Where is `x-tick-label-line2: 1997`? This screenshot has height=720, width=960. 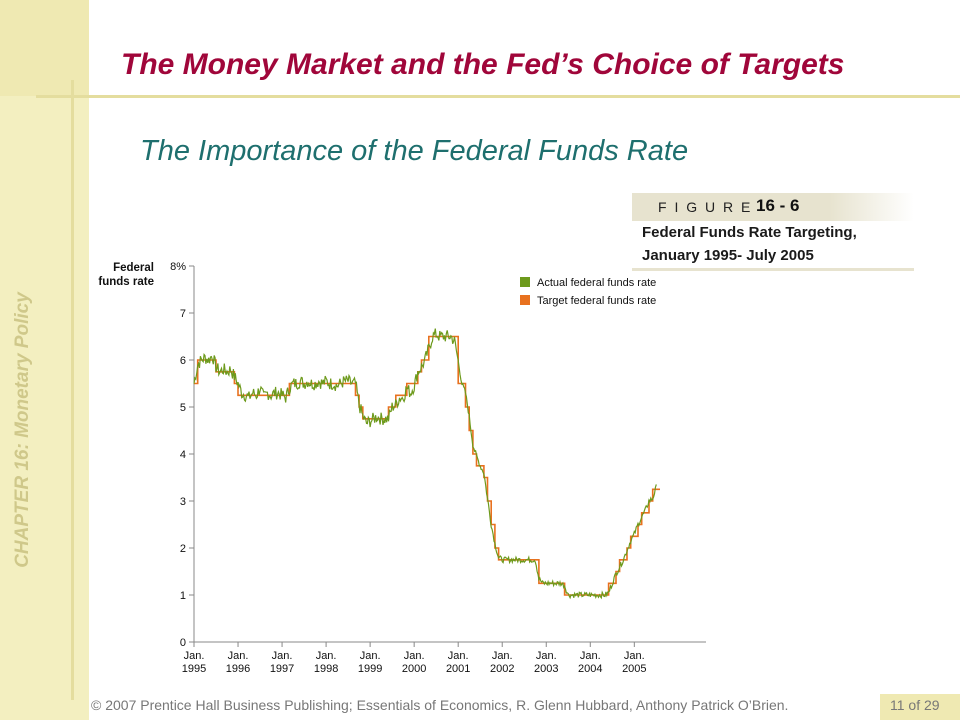 x-tick-label-line2: 1997 is located at coordinates (282, 669).